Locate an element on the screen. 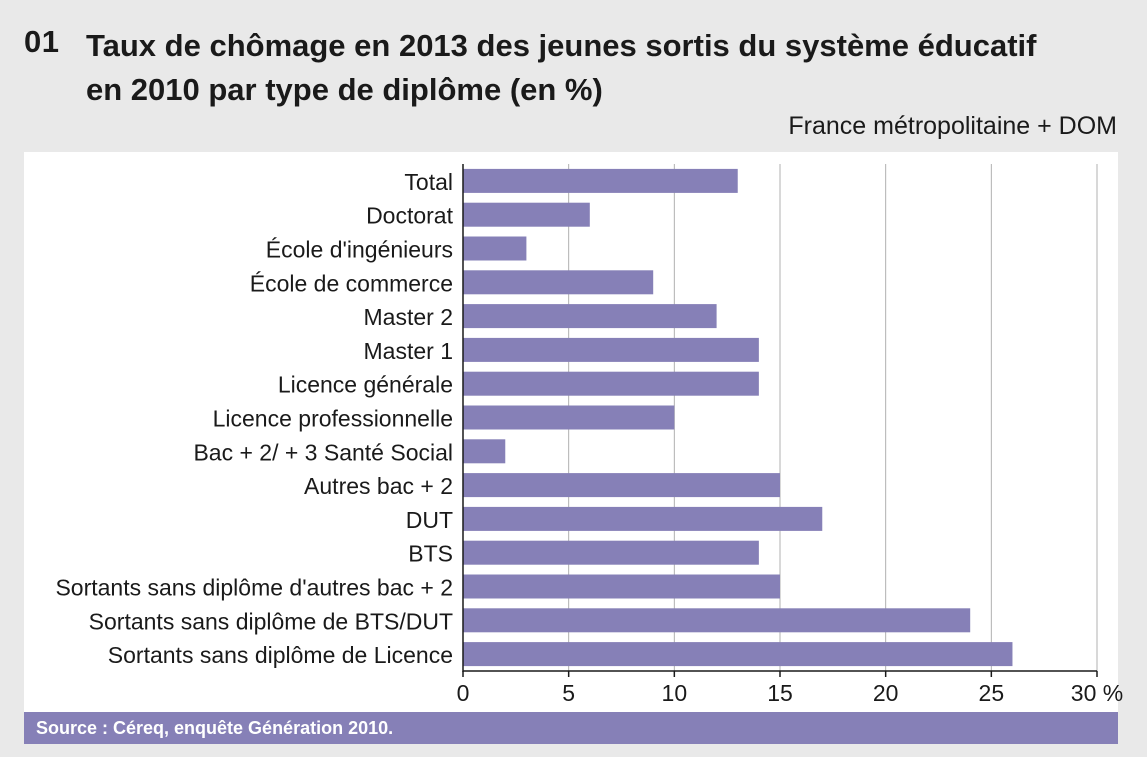 This screenshot has width=1147, height=757. category-label: Bac + 2/ + 3 Santé Social is located at coordinates (323, 452).